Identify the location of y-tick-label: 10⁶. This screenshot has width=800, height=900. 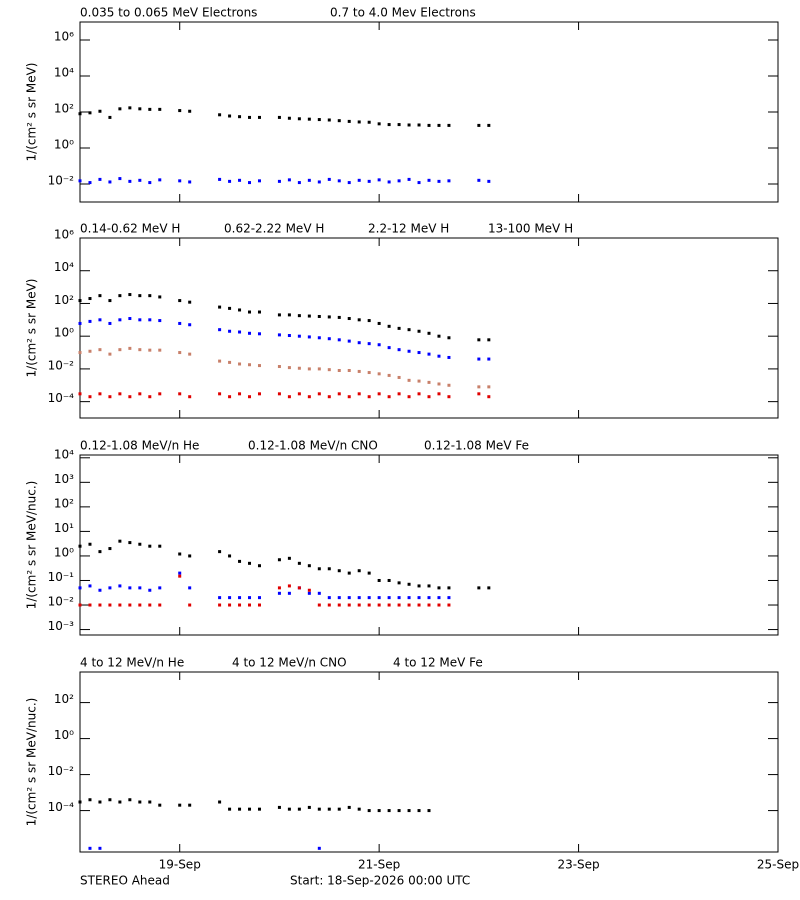
(64, 37).